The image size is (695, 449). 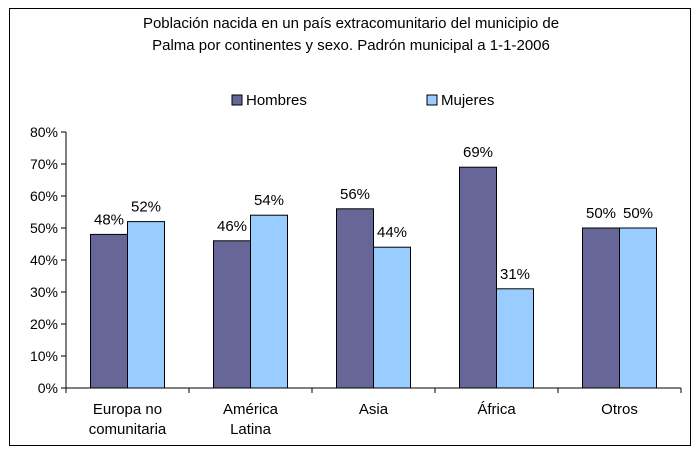 What do you see at coordinates (638, 213) in the screenshot?
I see `data-label-mujeres: 50%` at bounding box center [638, 213].